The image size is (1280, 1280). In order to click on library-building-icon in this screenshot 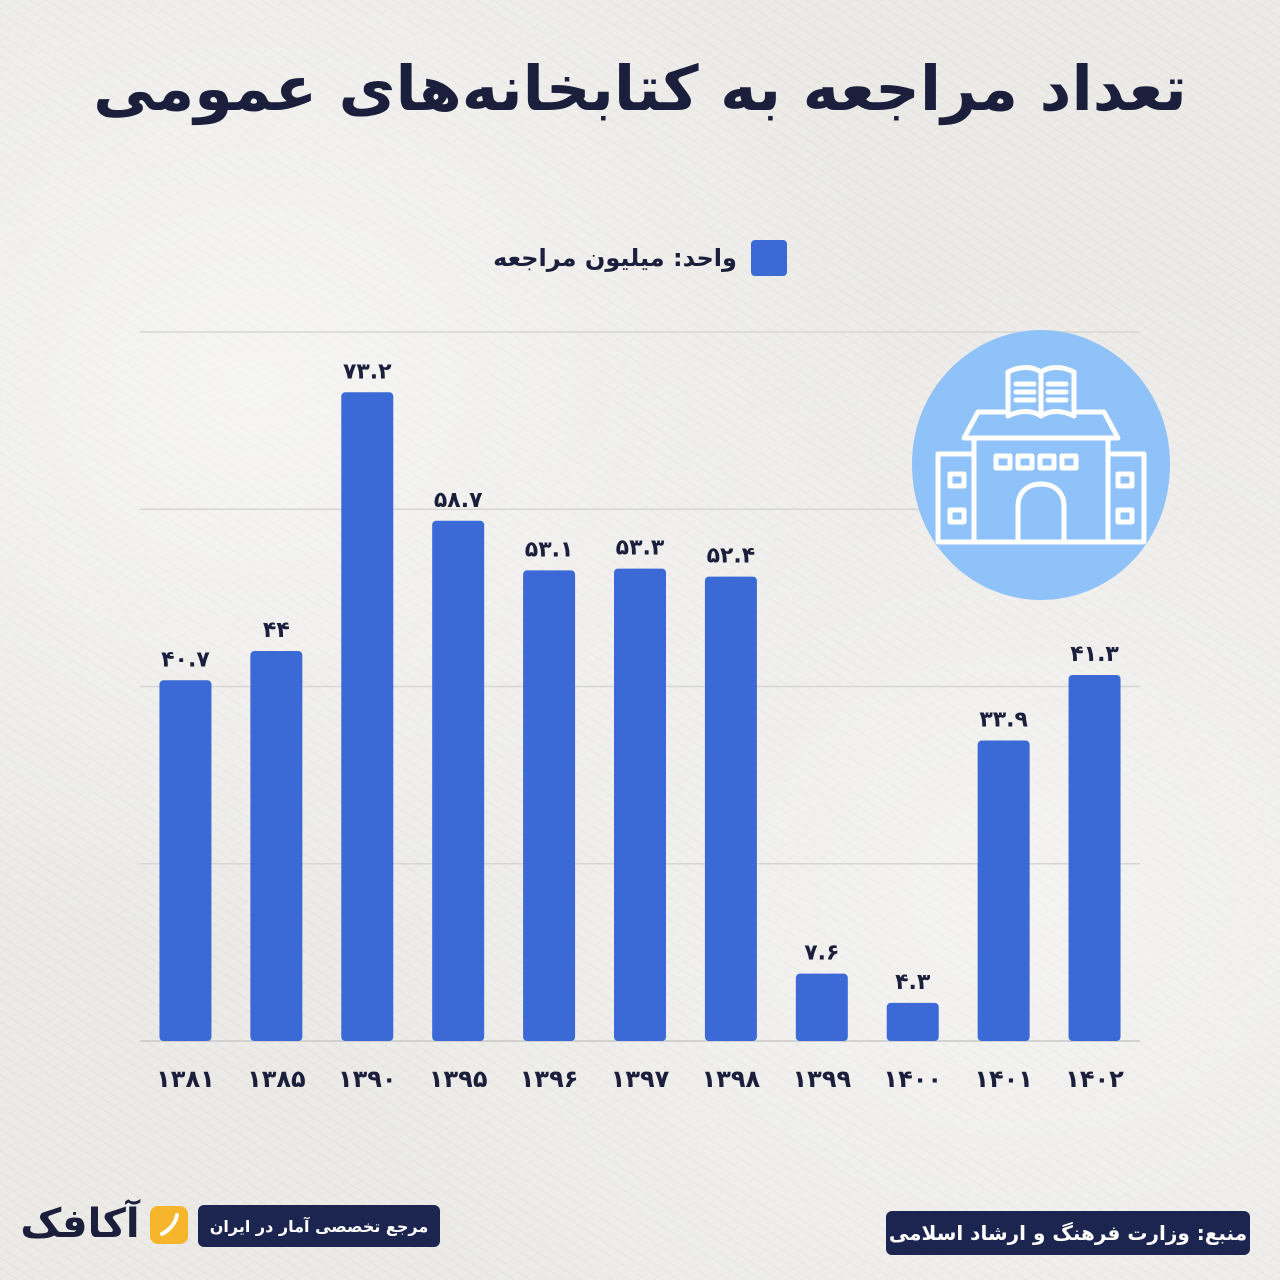, I will do `click(1041, 465)`.